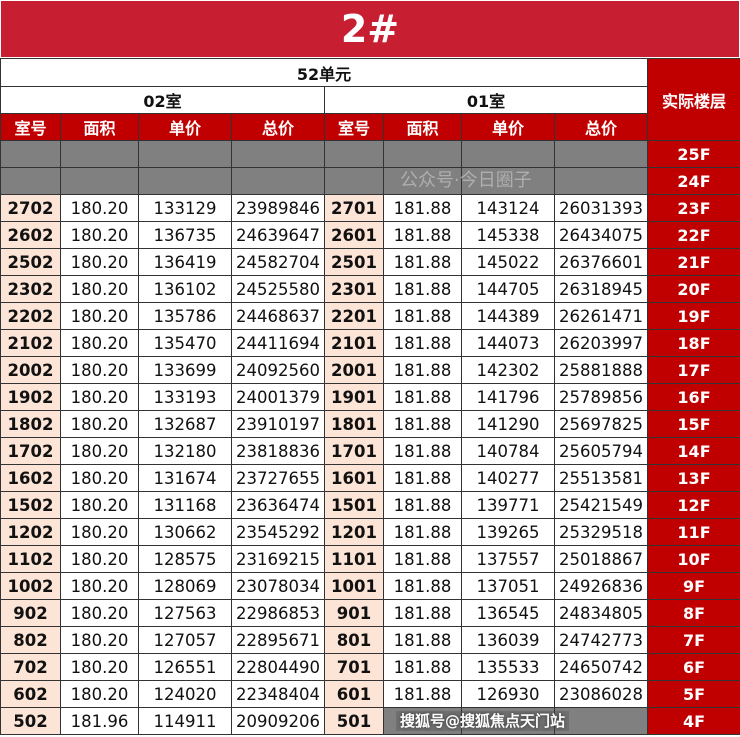  I want to click on total-price-cell: 23818836, so click(278, 451).